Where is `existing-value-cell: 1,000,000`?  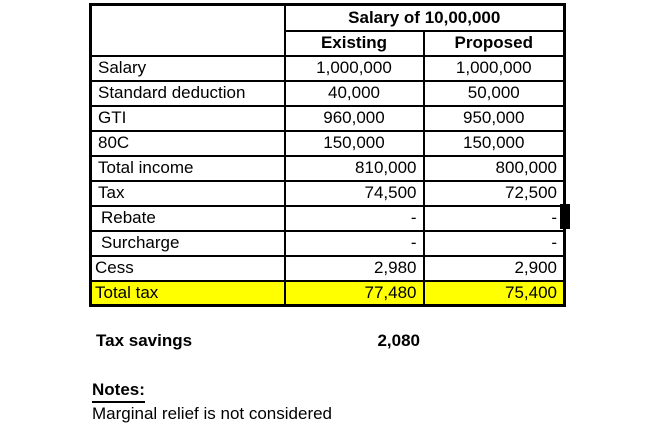 existing-value-cell: 1,000,000 is located at coordinates (354, 68).